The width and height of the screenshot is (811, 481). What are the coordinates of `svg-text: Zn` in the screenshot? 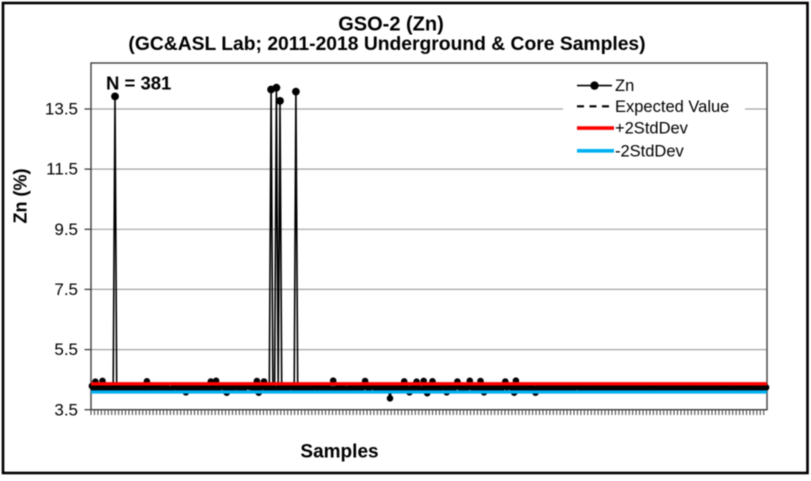 It's located at (624, 86).